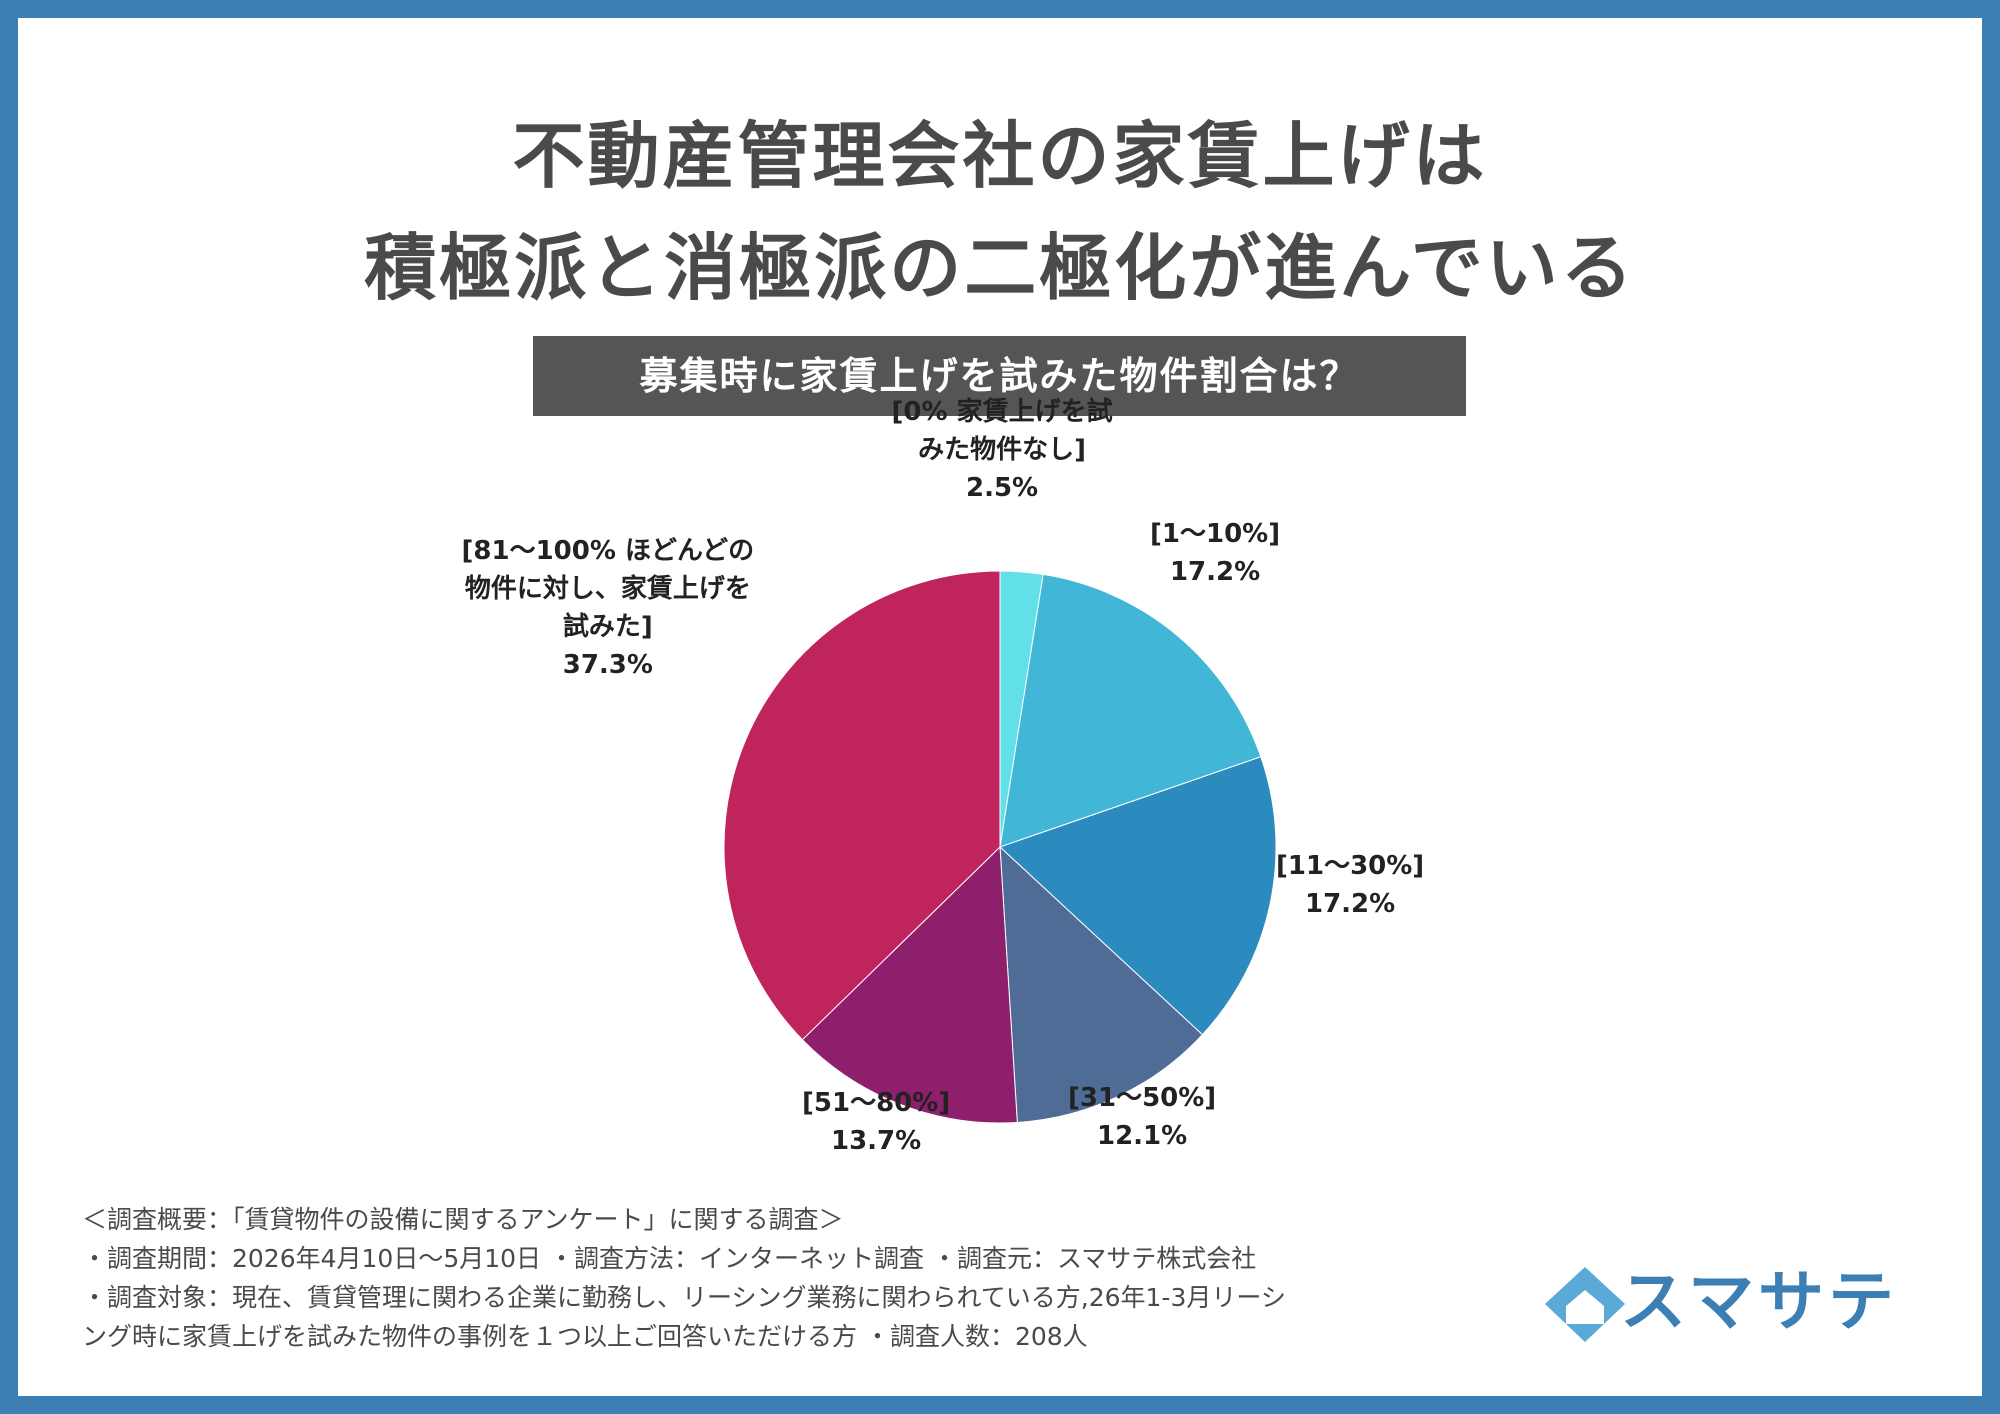  Describe the element at coordinates (876, 1103) in the screenshot. I see `slice-label-text: [51〜80%]` at that location.